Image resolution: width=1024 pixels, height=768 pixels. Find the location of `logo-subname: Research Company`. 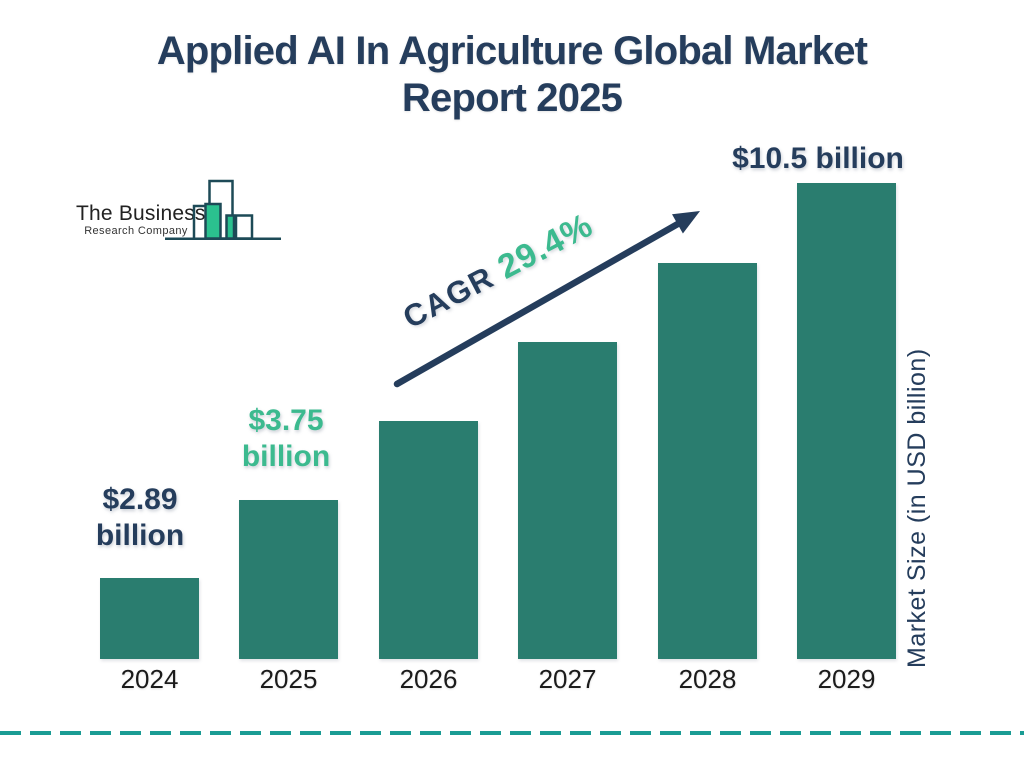

logo-subname: Research Company is located at coordinates (136, 231).